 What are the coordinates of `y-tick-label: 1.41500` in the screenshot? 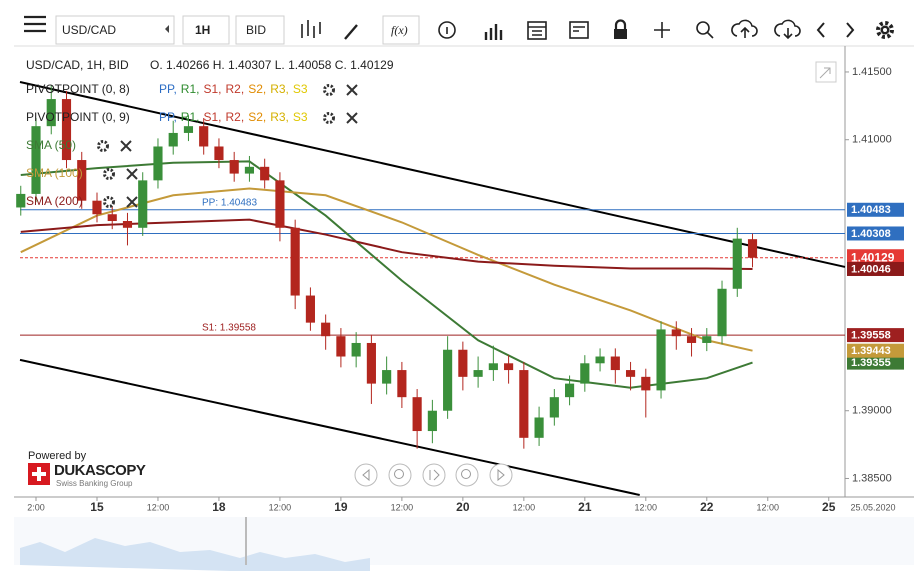 It's located at (872, 72).